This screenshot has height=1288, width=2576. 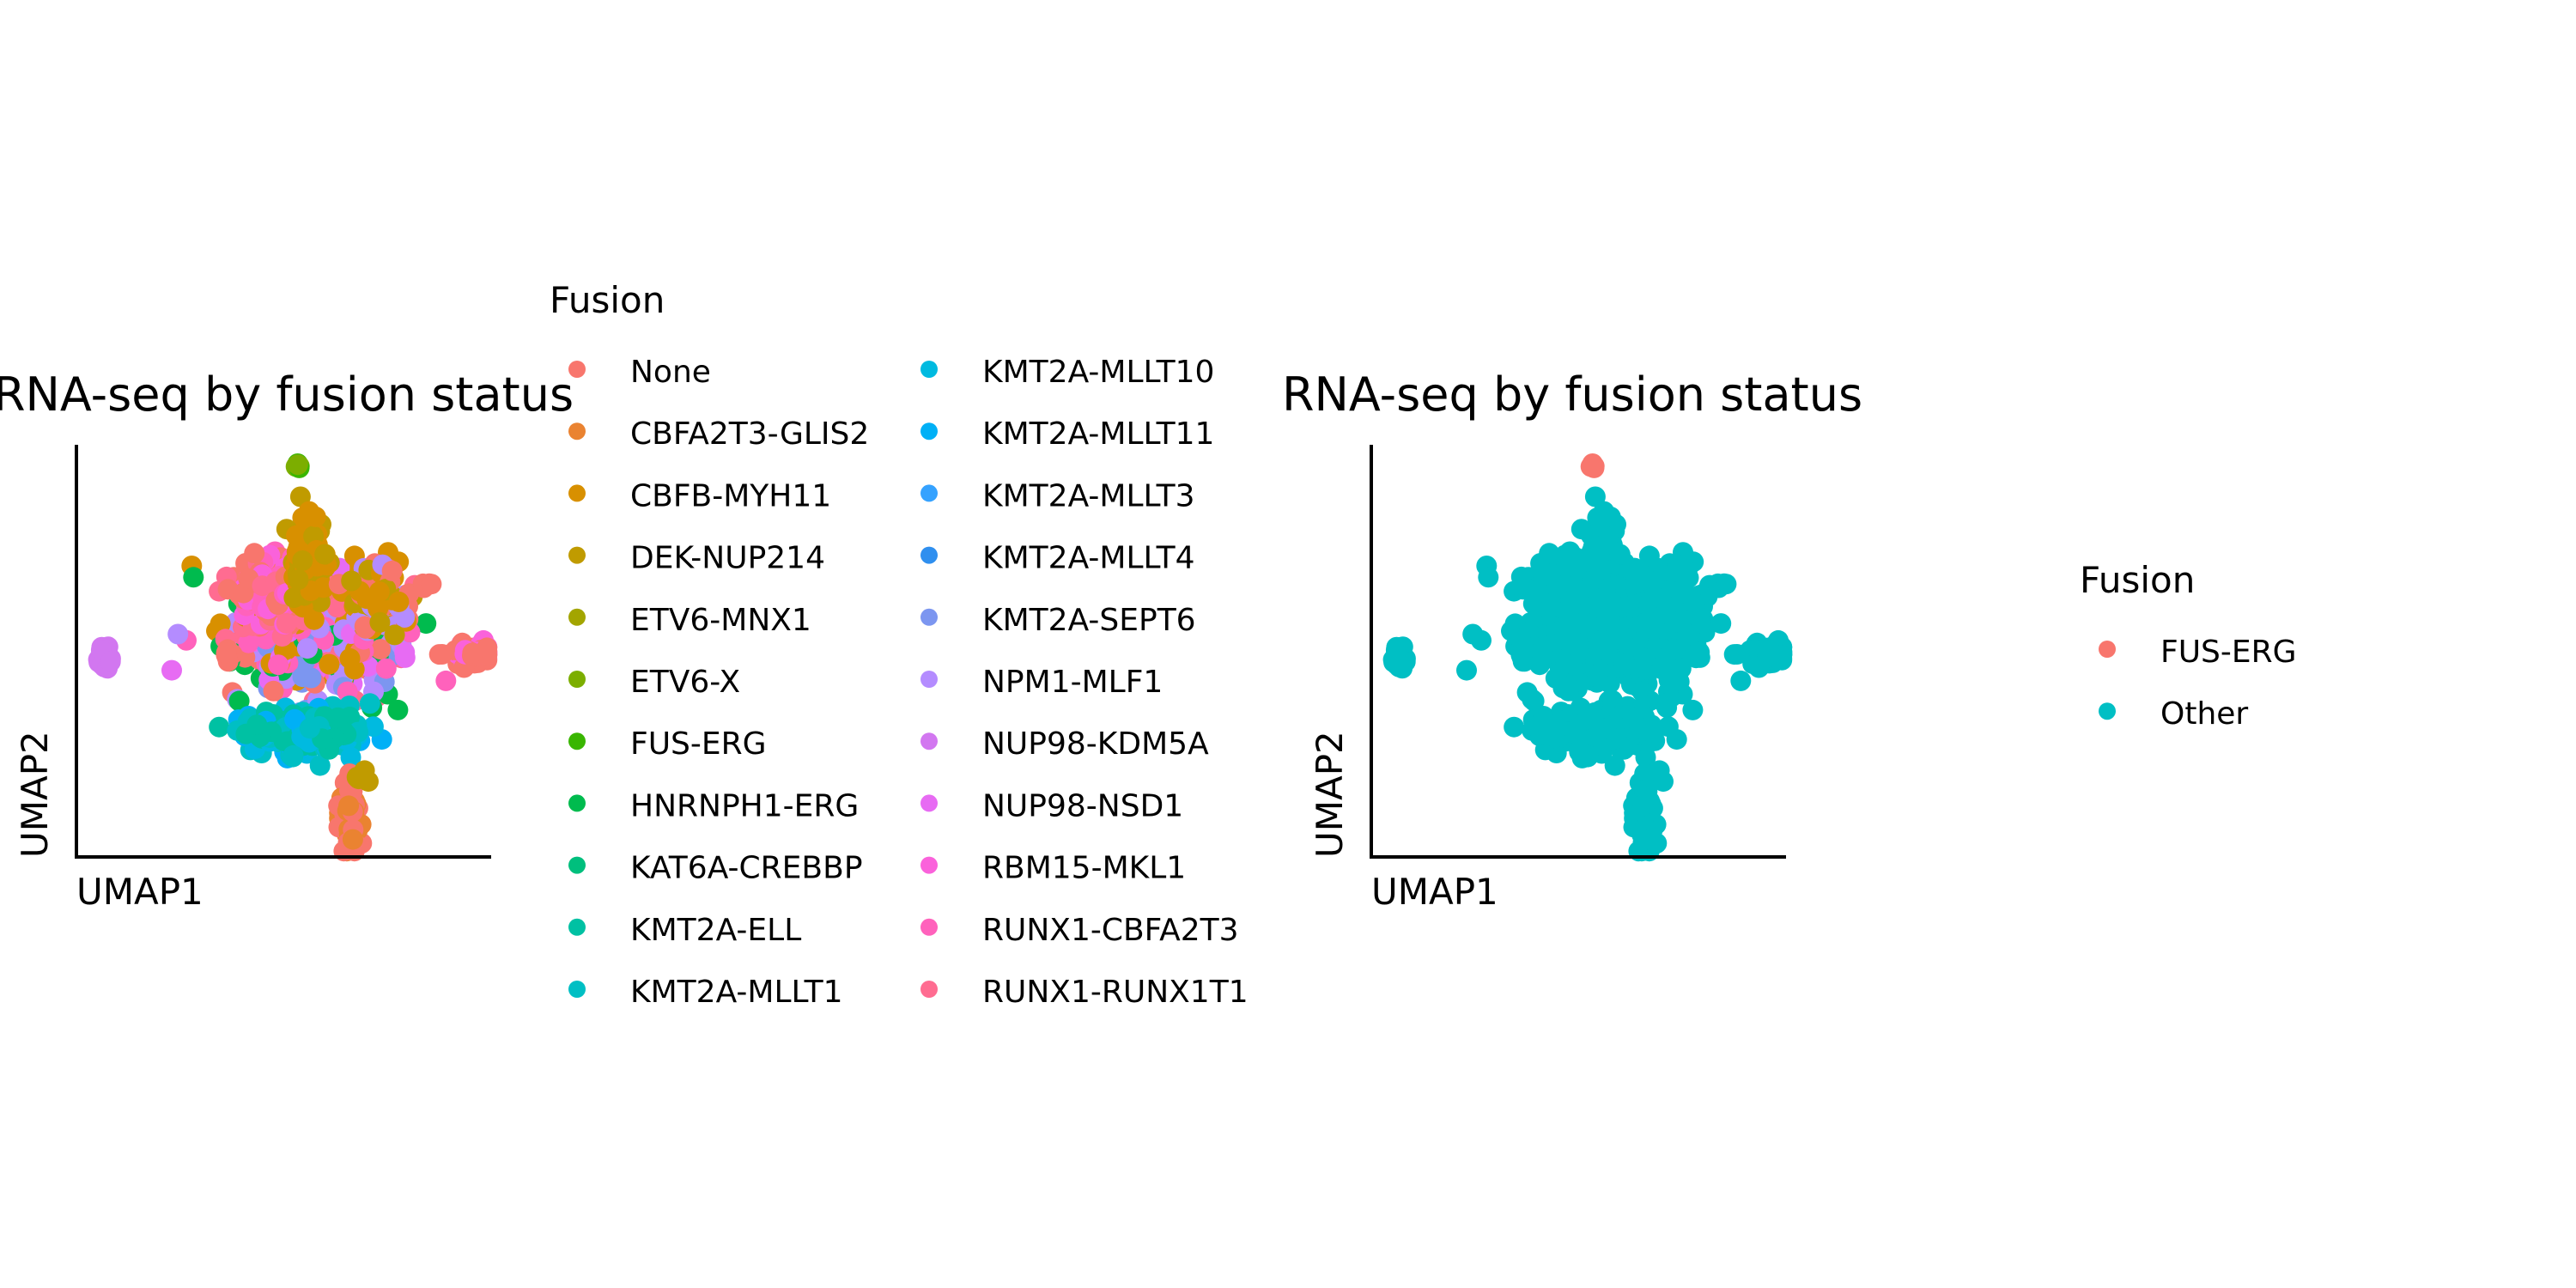 I want to click on legend-label-fus-erg: FUS-ERG, so click(x=698, y=744).